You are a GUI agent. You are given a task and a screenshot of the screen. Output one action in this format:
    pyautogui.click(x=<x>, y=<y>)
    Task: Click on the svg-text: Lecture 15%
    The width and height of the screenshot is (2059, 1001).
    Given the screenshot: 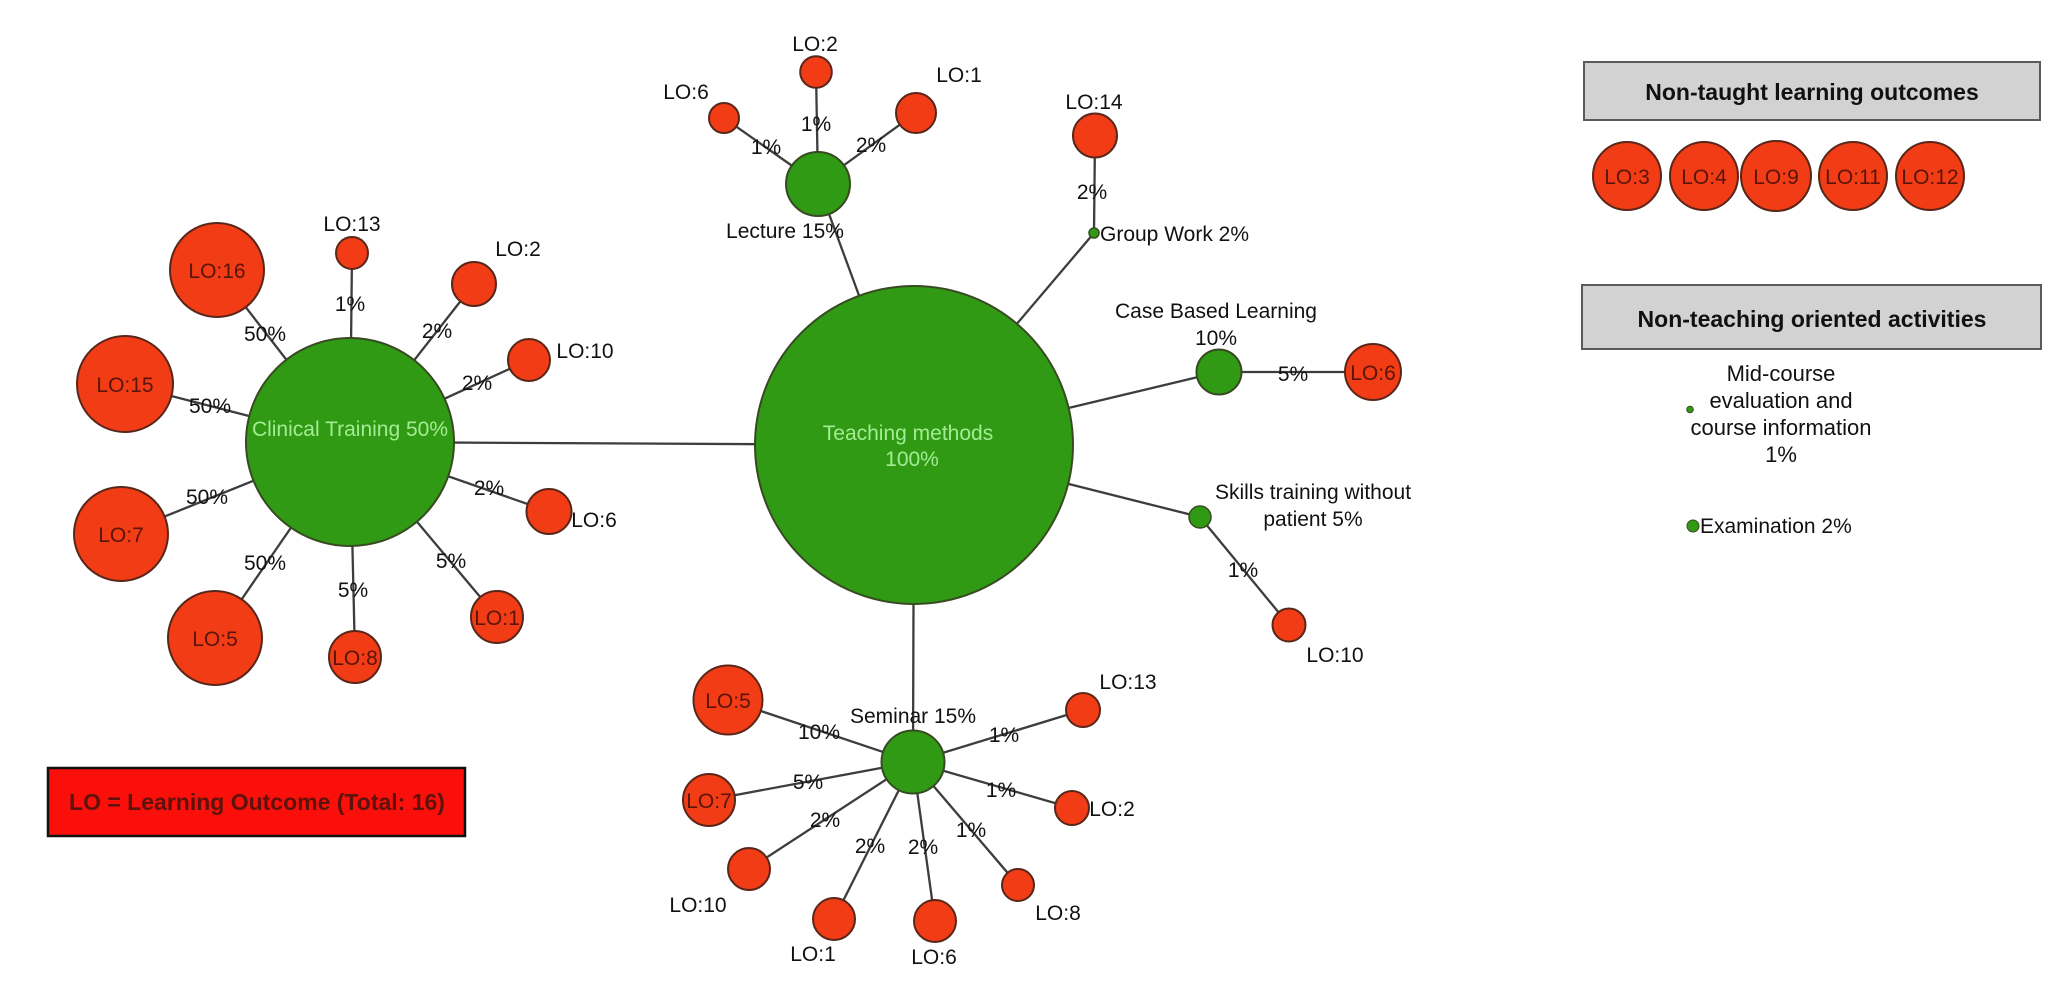 What is the action you would take?
    pyautogui.click(x=785, y=231)
    